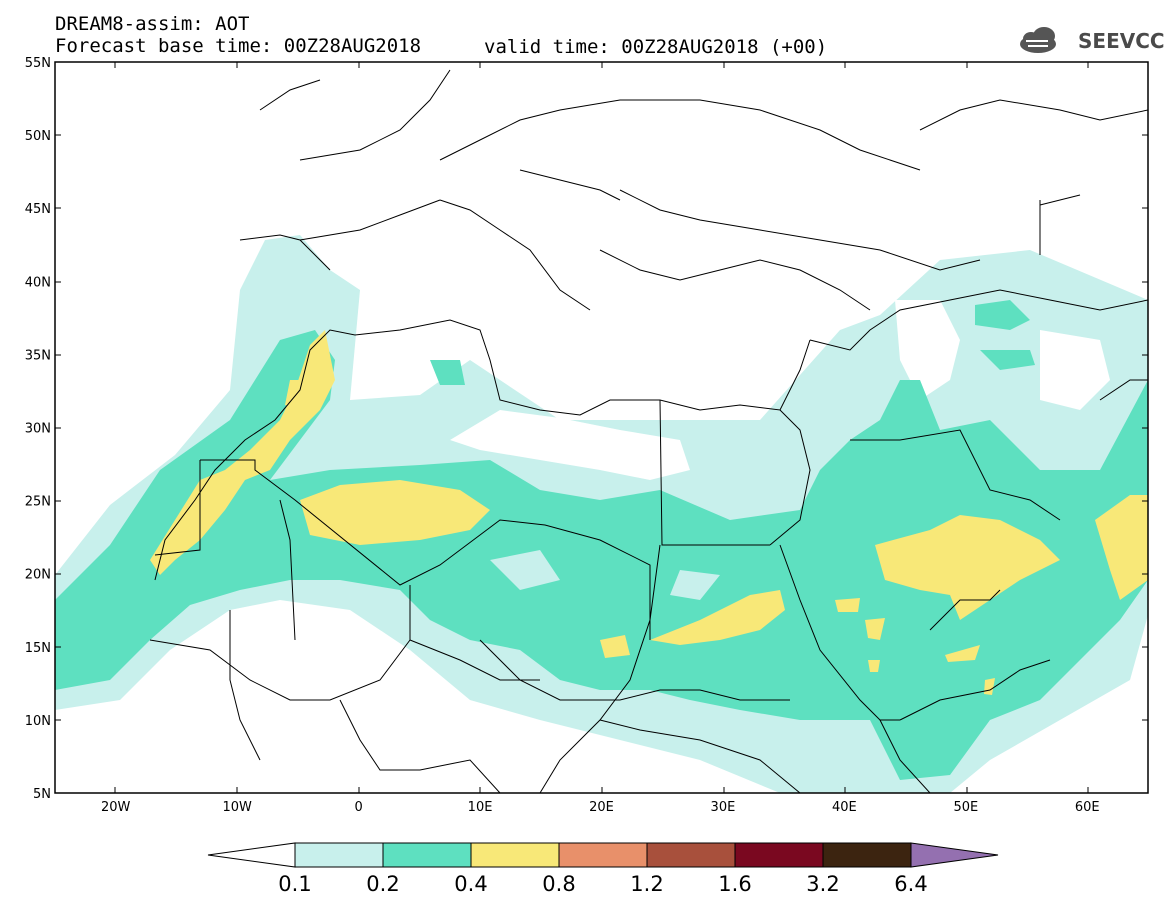 The height and width of the screenshot is (905, 1165). I want to click on colorbar-label: 1.6, so click(734, 884).